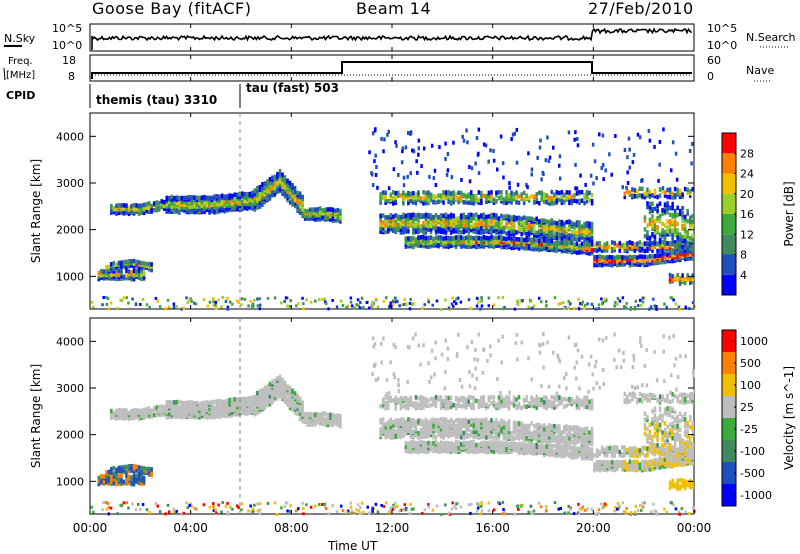 The height and width of the screenshot is (554, 800). What do you see at coordinates (71, 76) in the screenshot?
I see `freq-tick-bottom: 8` at bounding box center [71, 76].